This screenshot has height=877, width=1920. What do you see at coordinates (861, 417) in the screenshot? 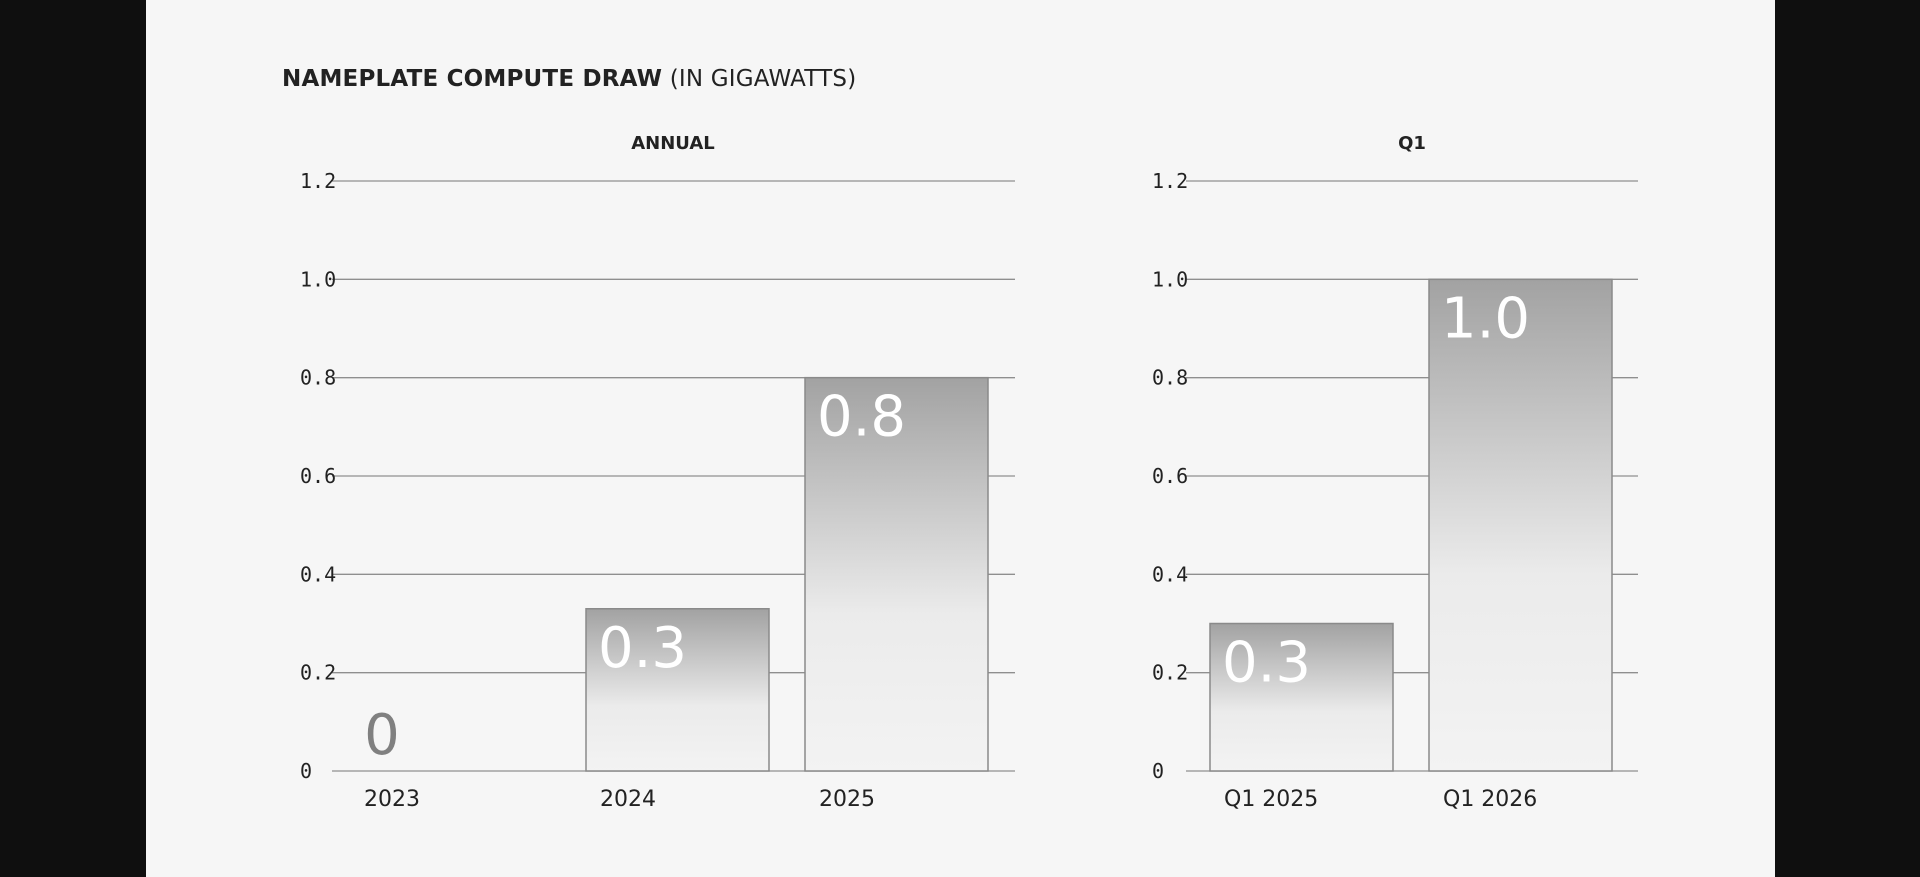
I see `annual-bar-value-label: 0.8` at bounding box center [861, 417].